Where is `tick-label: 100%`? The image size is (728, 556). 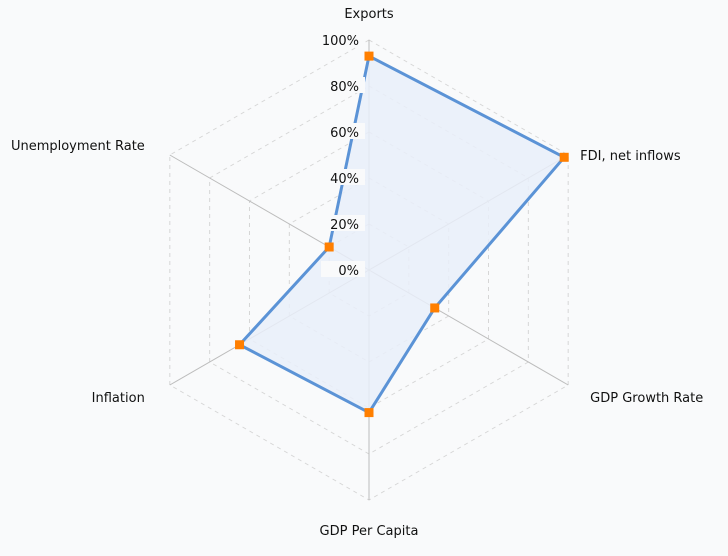
tick-label: 100% is located at coordinates (340, 41).